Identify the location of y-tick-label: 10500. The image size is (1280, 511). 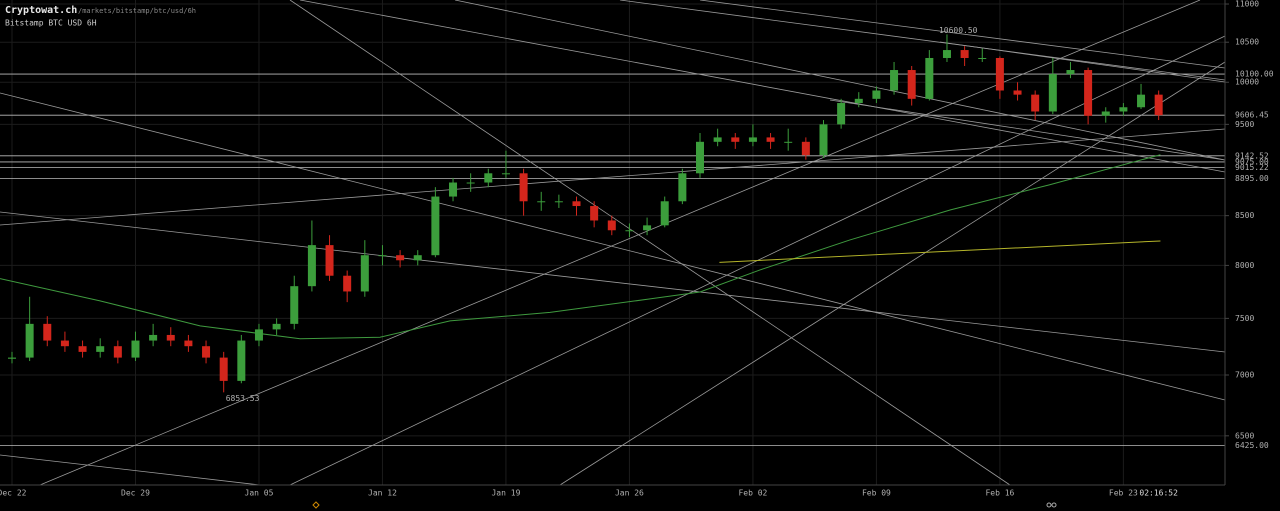
(1247, 42).